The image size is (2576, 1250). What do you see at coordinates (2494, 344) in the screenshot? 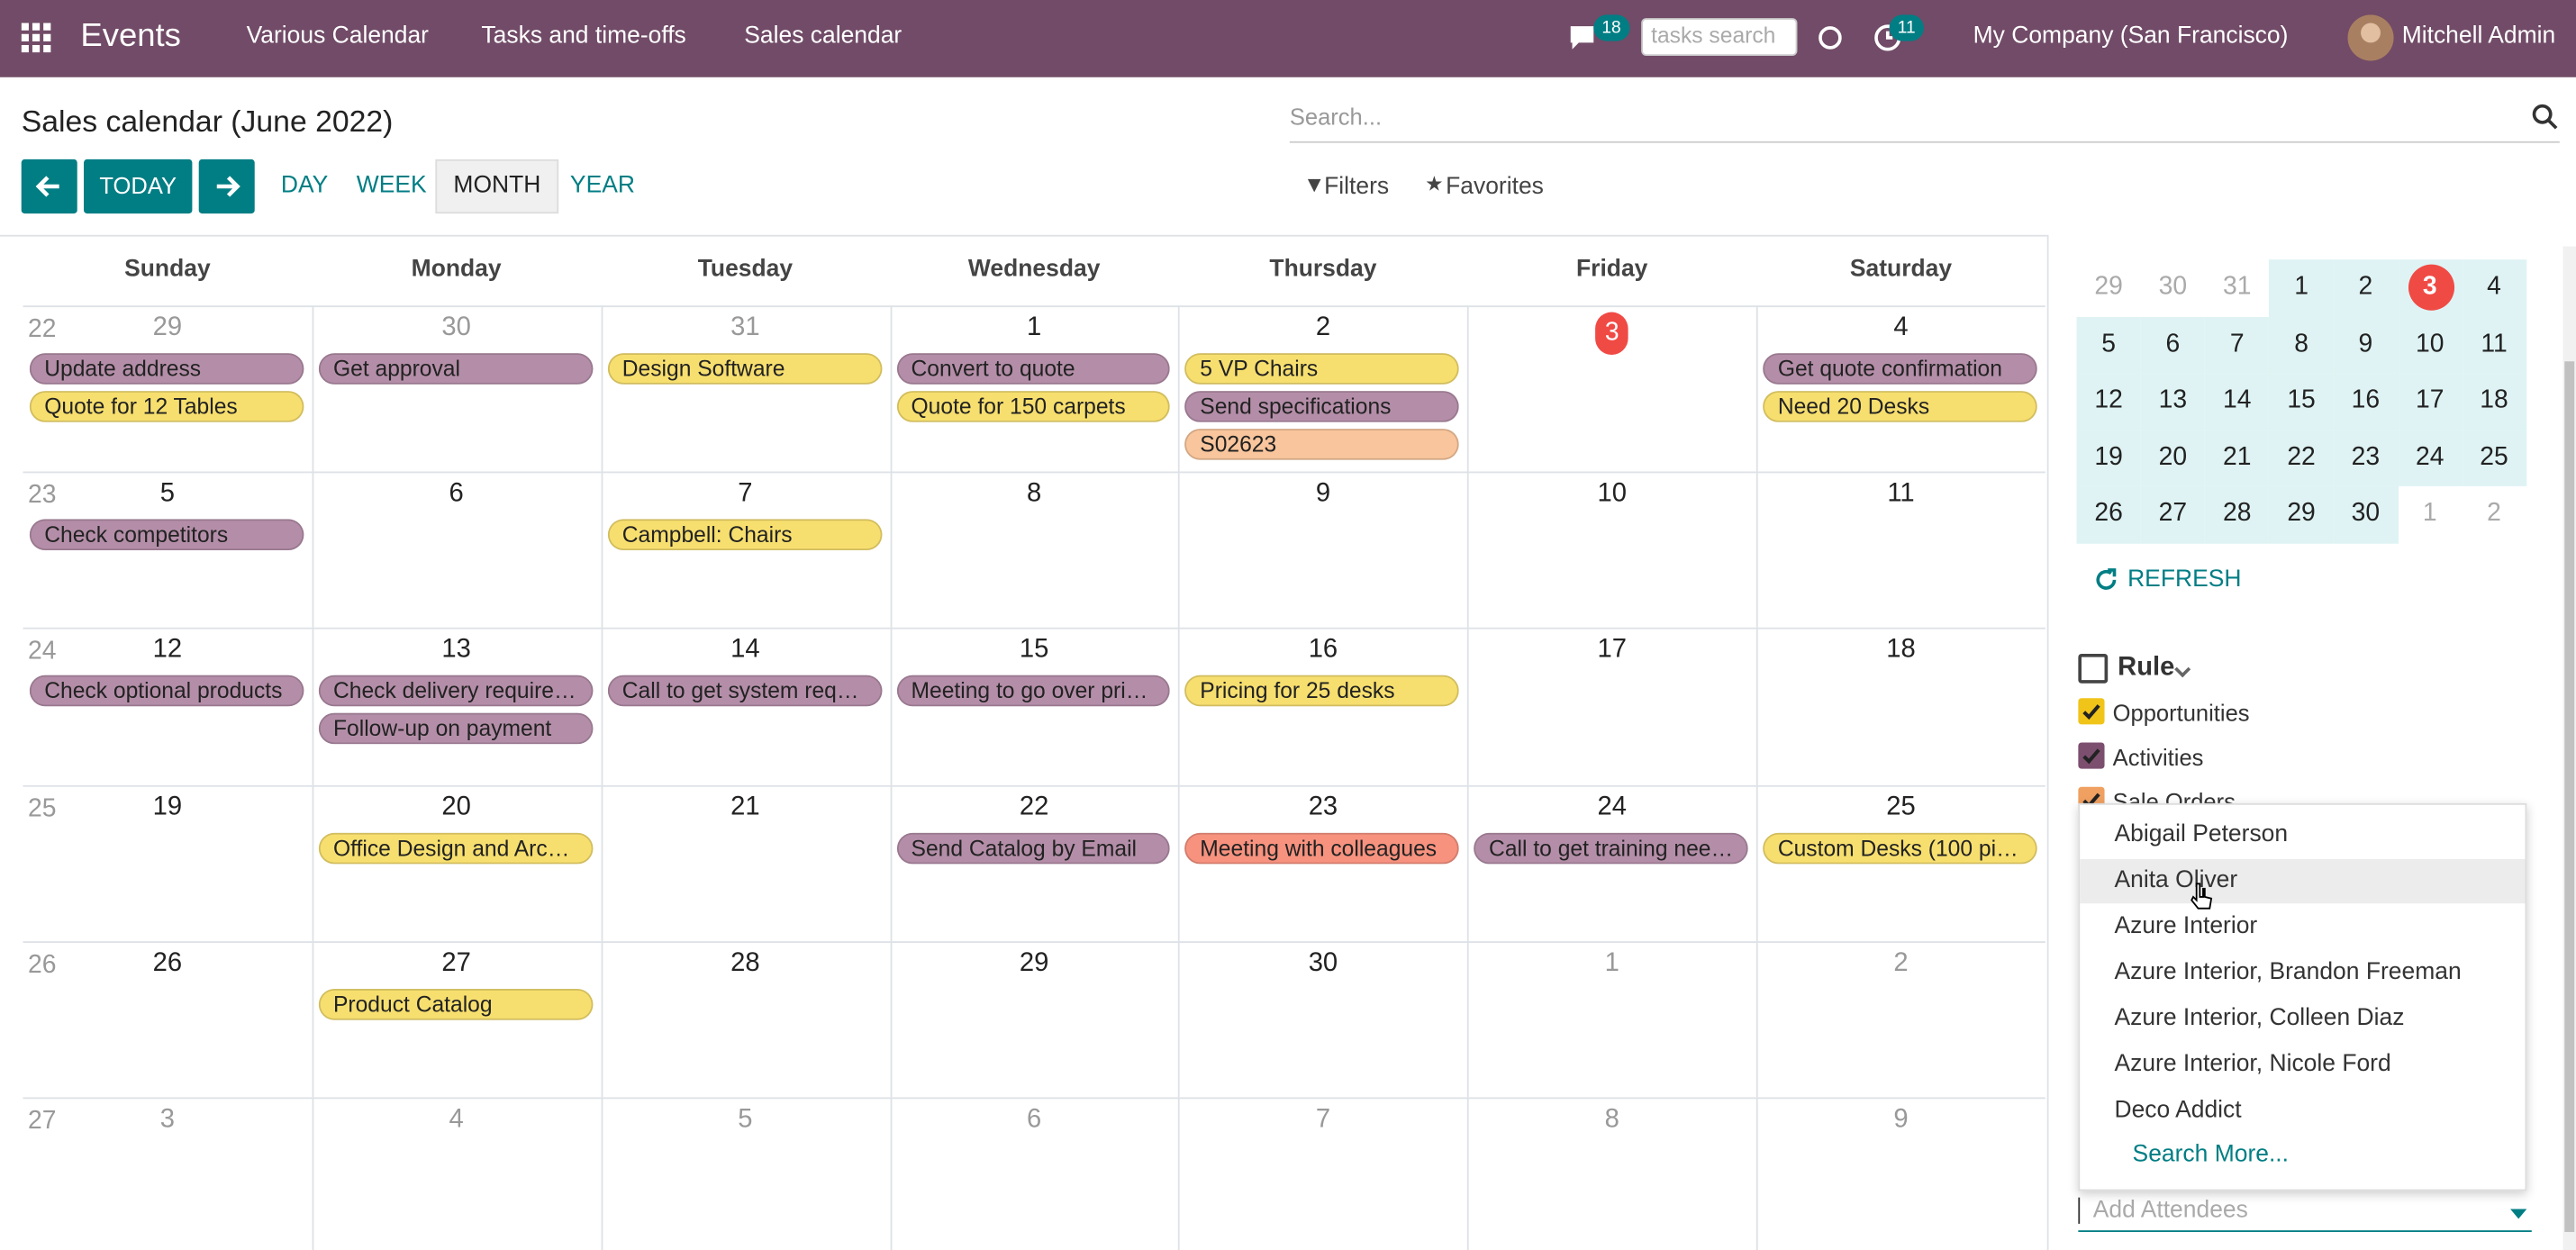
I see `mini-day: 11` at bounding box center [2494, 344].